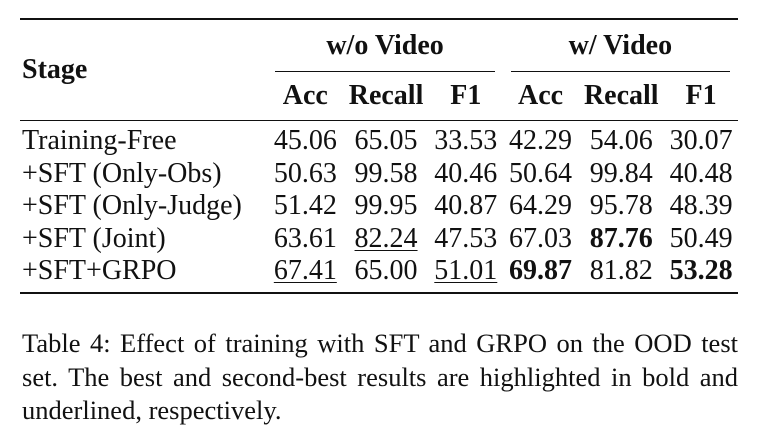  Describe the element at coordinates (94, 238) in the screenshot. I see `stage-name-cell: +SFT (Joint)` at that location.